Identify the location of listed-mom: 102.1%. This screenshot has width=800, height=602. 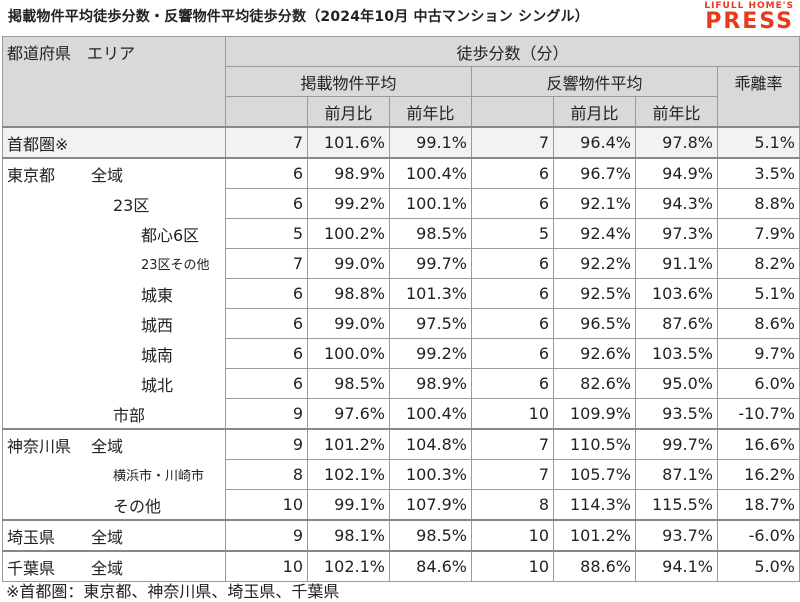
(348, 474).